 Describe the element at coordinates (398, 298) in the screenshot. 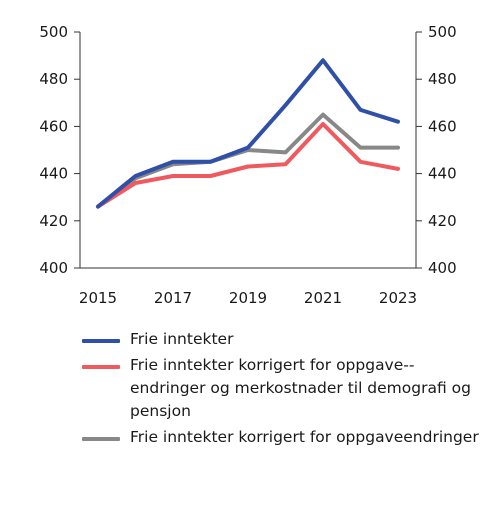

I see `x-tick-label: 2023` at that location.